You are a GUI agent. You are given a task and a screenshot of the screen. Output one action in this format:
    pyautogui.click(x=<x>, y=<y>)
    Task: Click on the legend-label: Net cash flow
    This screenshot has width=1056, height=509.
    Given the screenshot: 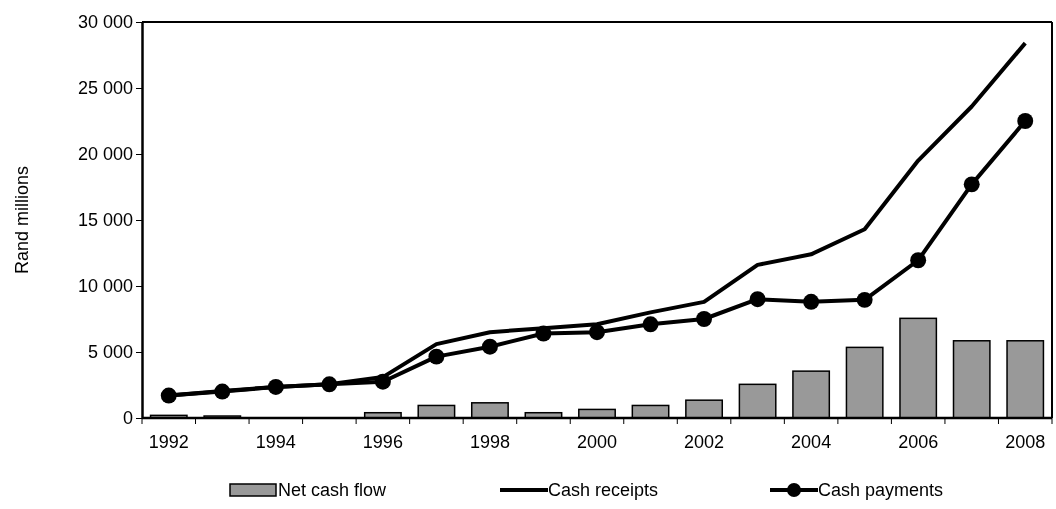 What is the action you would take?
    pyautogui.click(x=333, y=490)
    